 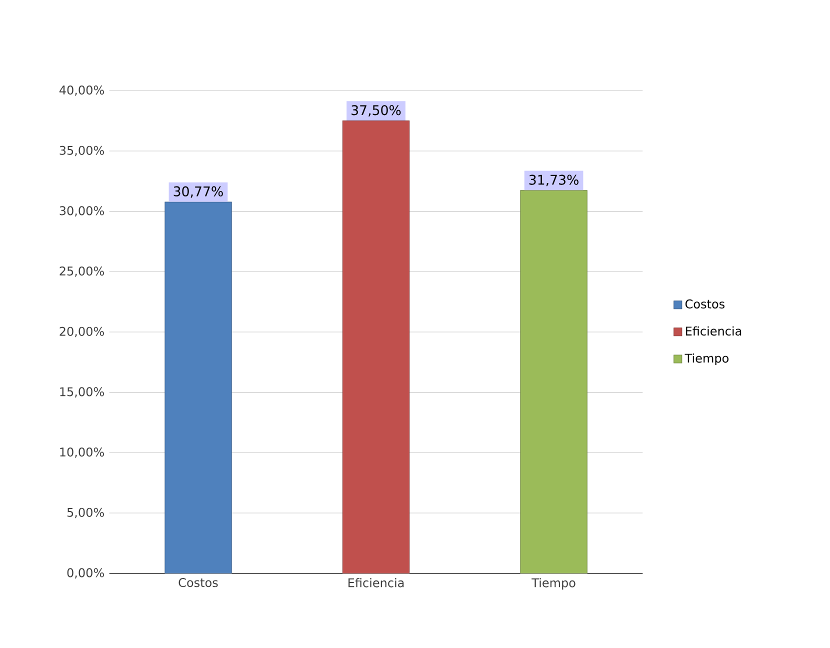 I want to click on data-label: 37,50%, so click(x=376, y=111).